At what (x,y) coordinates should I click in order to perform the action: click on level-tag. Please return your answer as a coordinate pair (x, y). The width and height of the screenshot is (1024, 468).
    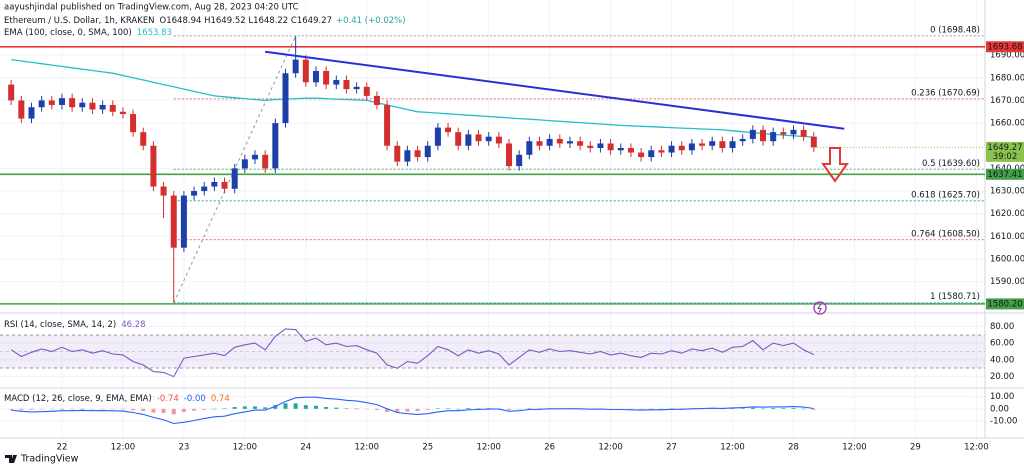
    Looking at the image, I should click on (1005, 304).